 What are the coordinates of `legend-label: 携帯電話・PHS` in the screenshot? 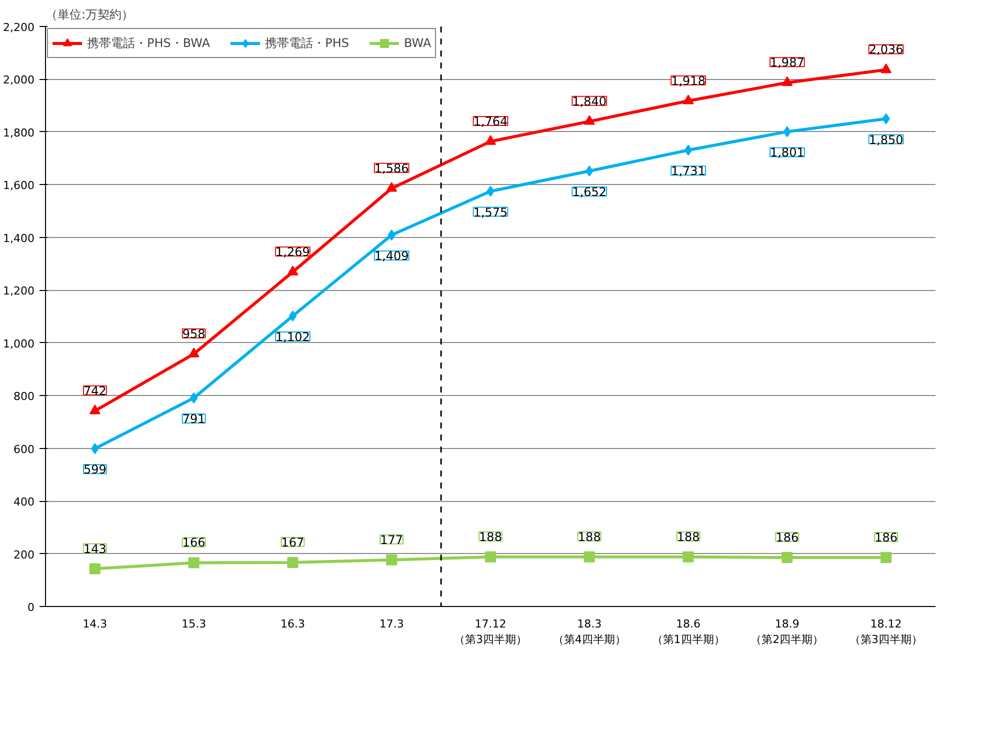 It's located at (307, 43).